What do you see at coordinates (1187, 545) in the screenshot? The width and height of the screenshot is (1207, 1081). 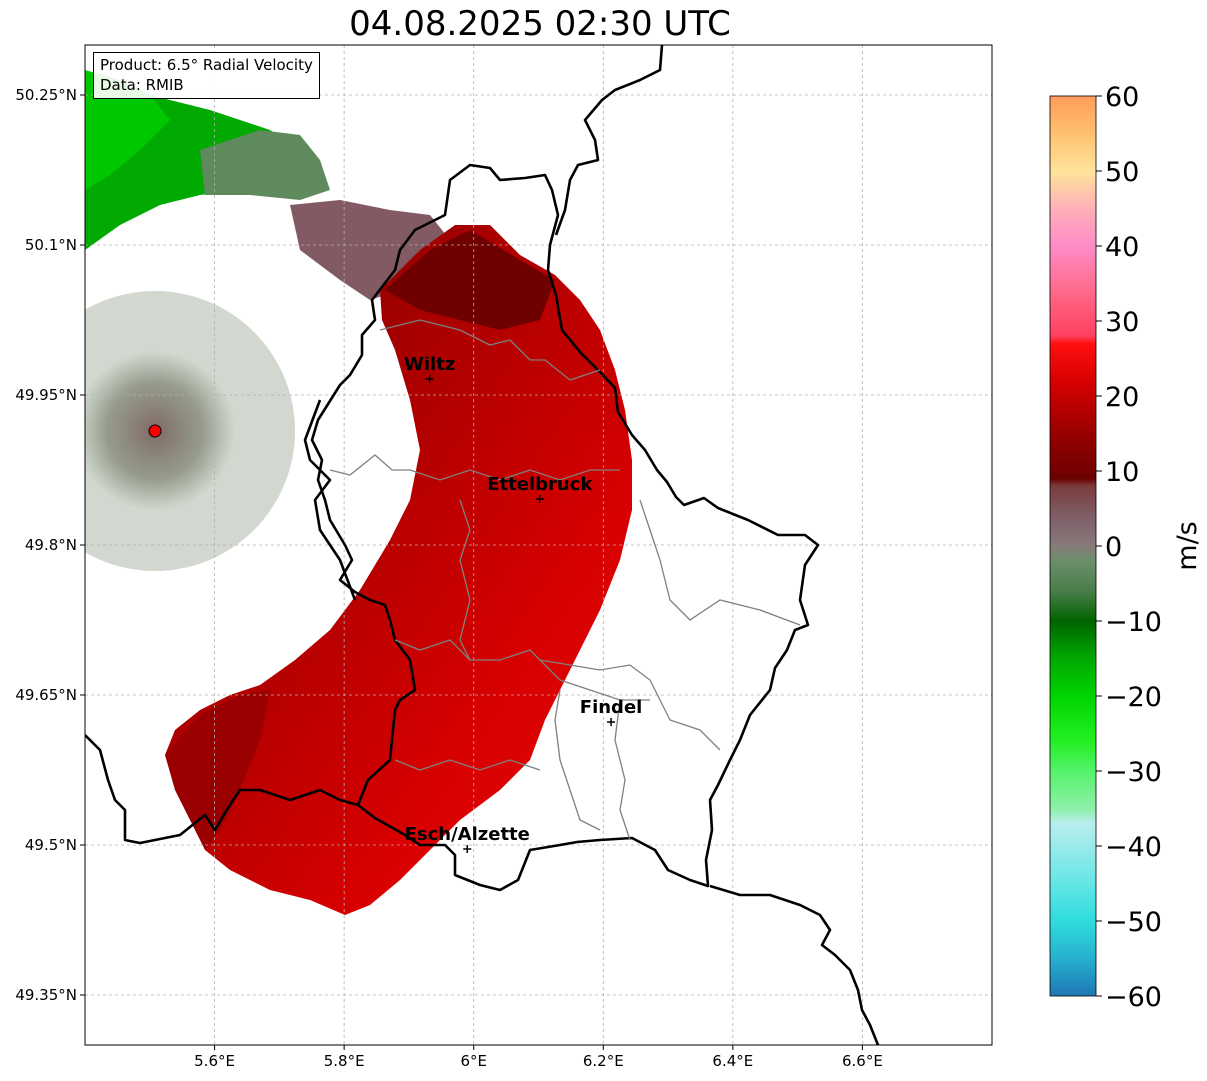 I see `colorbar-unit-label: m/s` at bounding box center [1187, 545].